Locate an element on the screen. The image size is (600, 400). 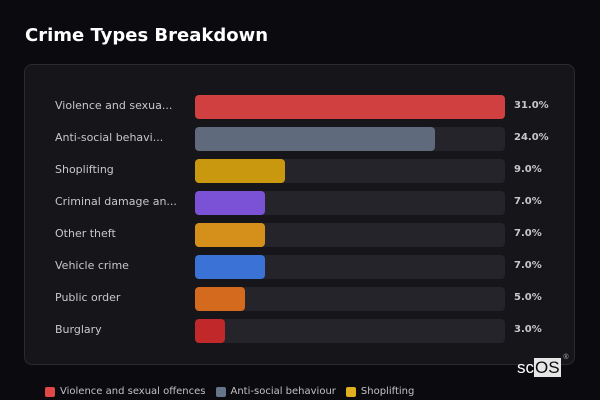
bar-row: Public order 5.0% is located at coordinates (300, 299).